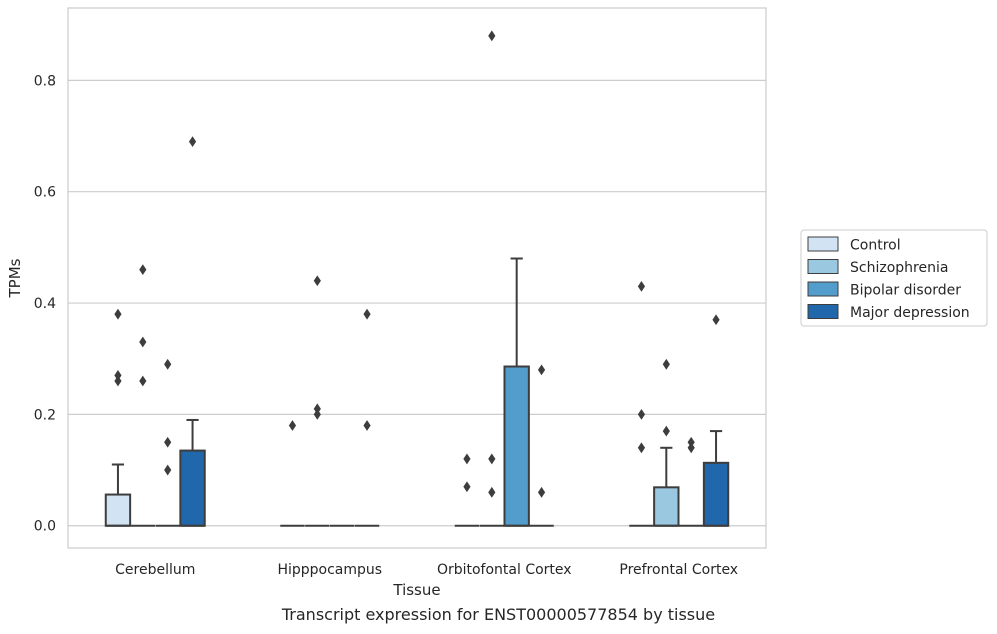 The width and height of the screenshot is (997, 634). What do you see at coordinates (45, 415) in the screenshot?
I see `y-tick-label: 0.2` at bounding box center [45, 415].